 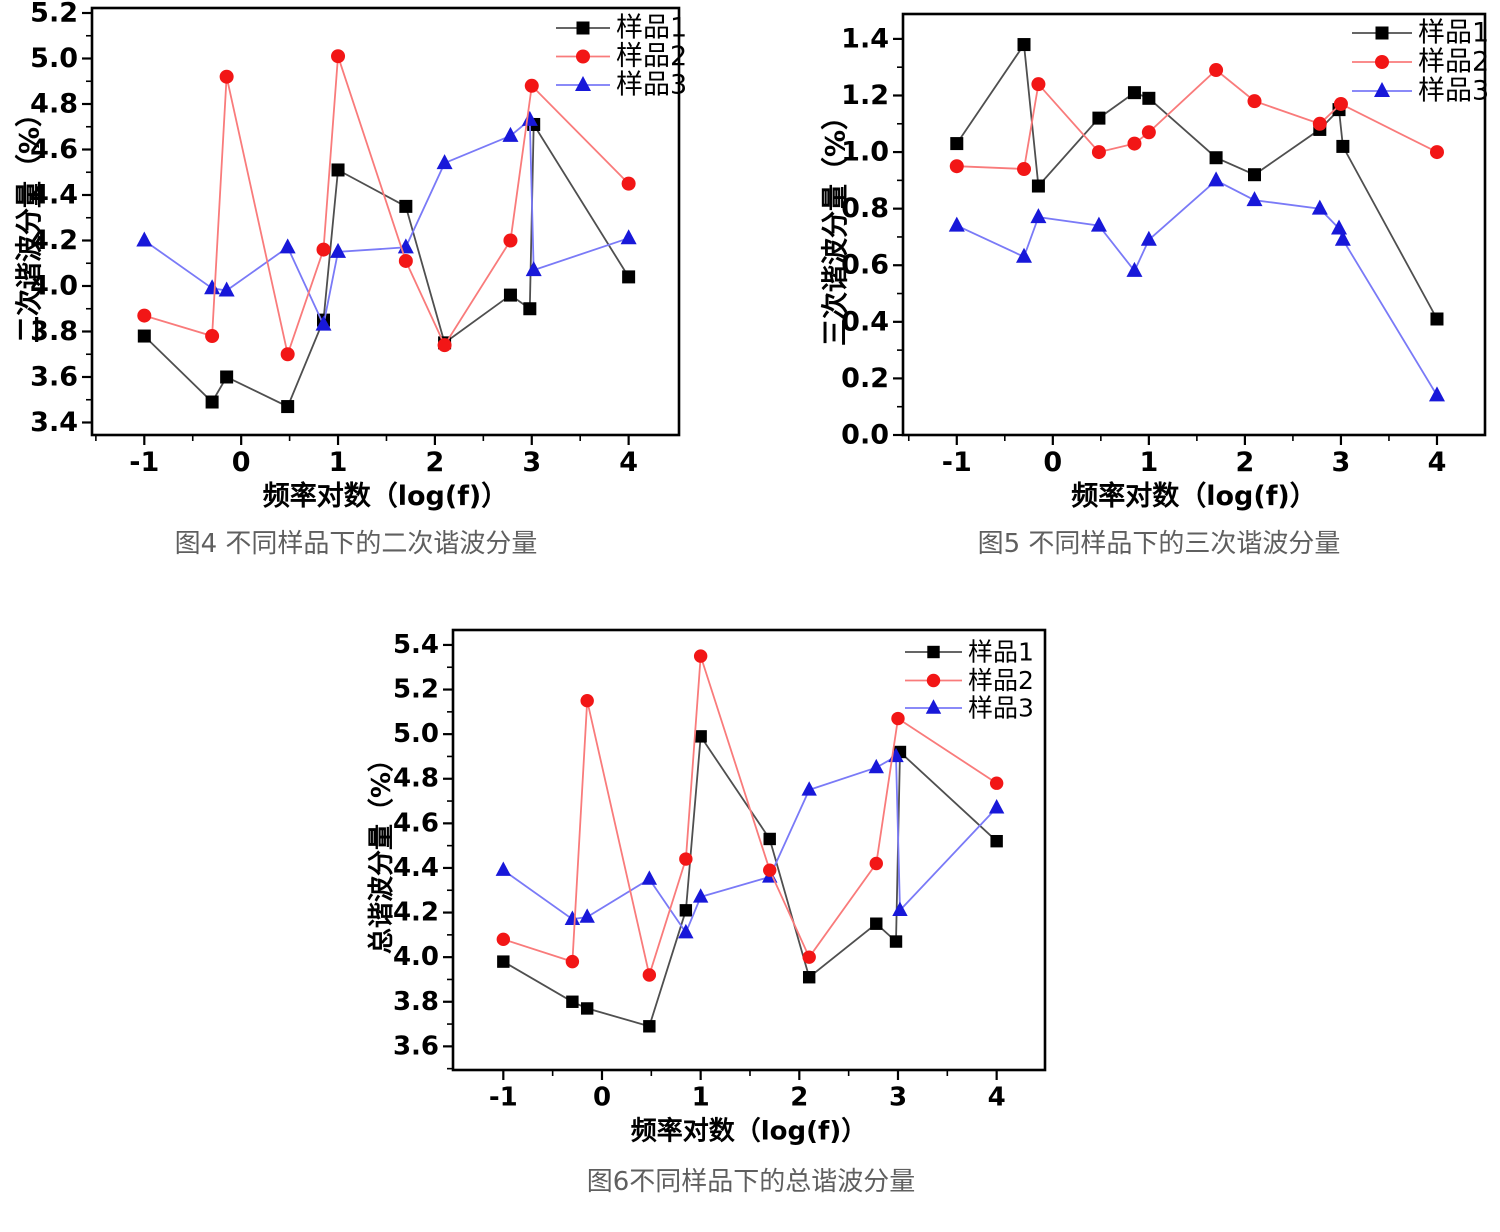 I want to click on figure6-caption: 图6不同样品下的总谐波分量, so click(x=751, y=1182).